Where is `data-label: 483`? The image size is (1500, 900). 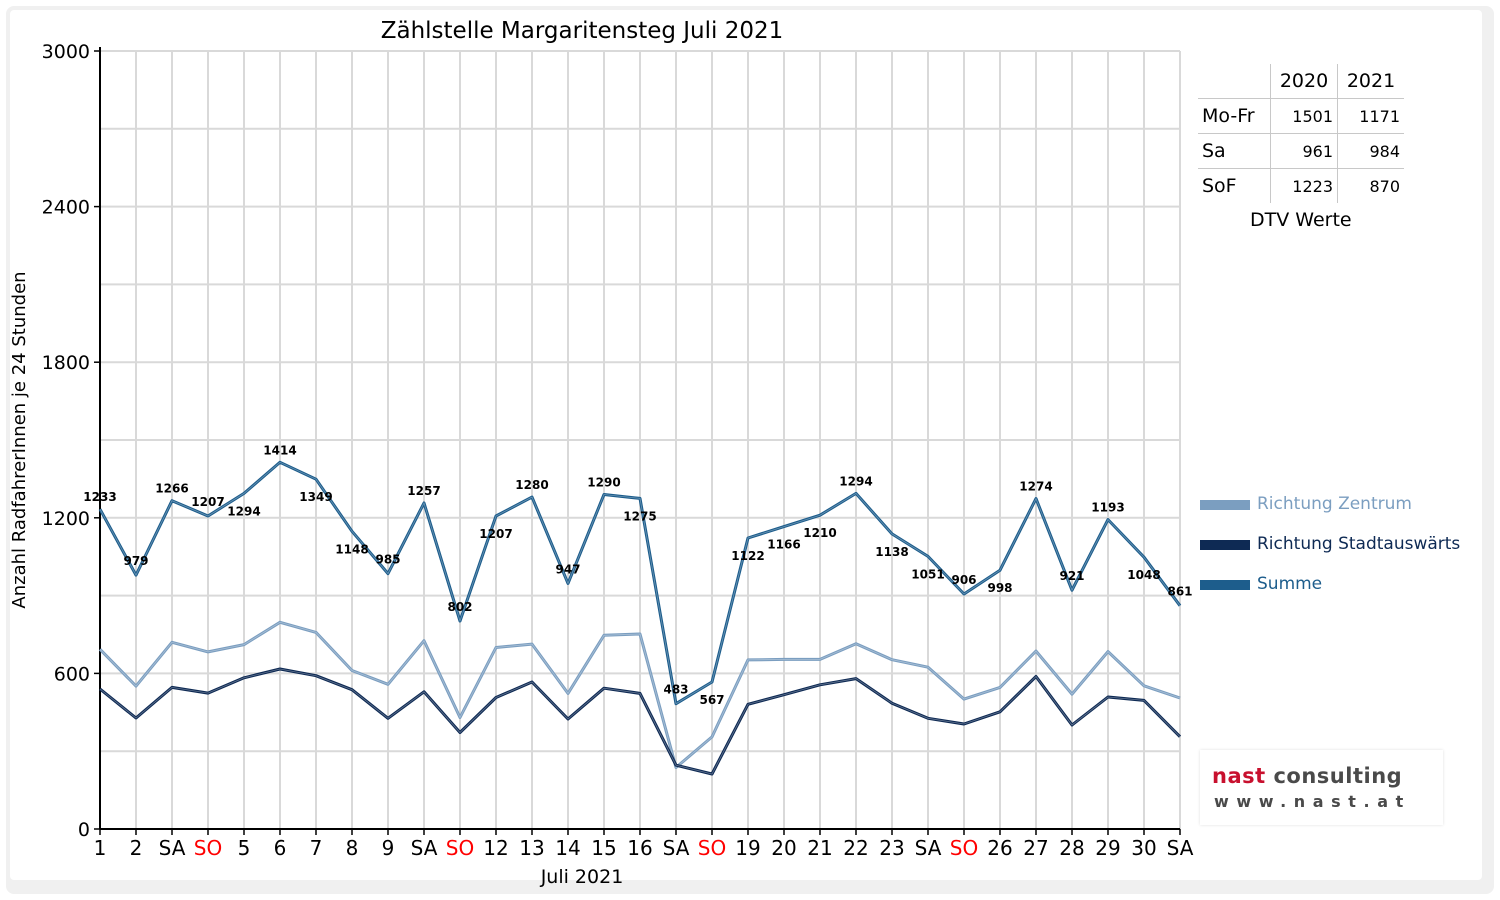
data-label: 483 is located at coordinates (675, 690).